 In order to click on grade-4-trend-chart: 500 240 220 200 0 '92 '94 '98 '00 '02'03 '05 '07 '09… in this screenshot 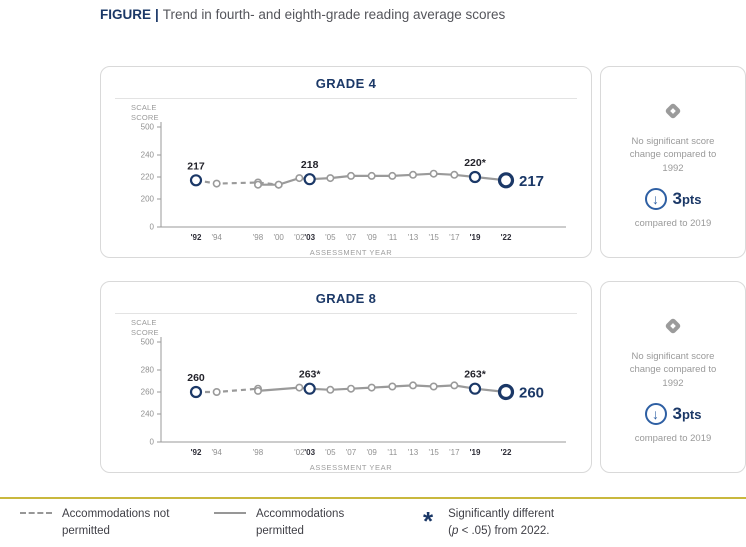, I will do `click(353, 189)`.